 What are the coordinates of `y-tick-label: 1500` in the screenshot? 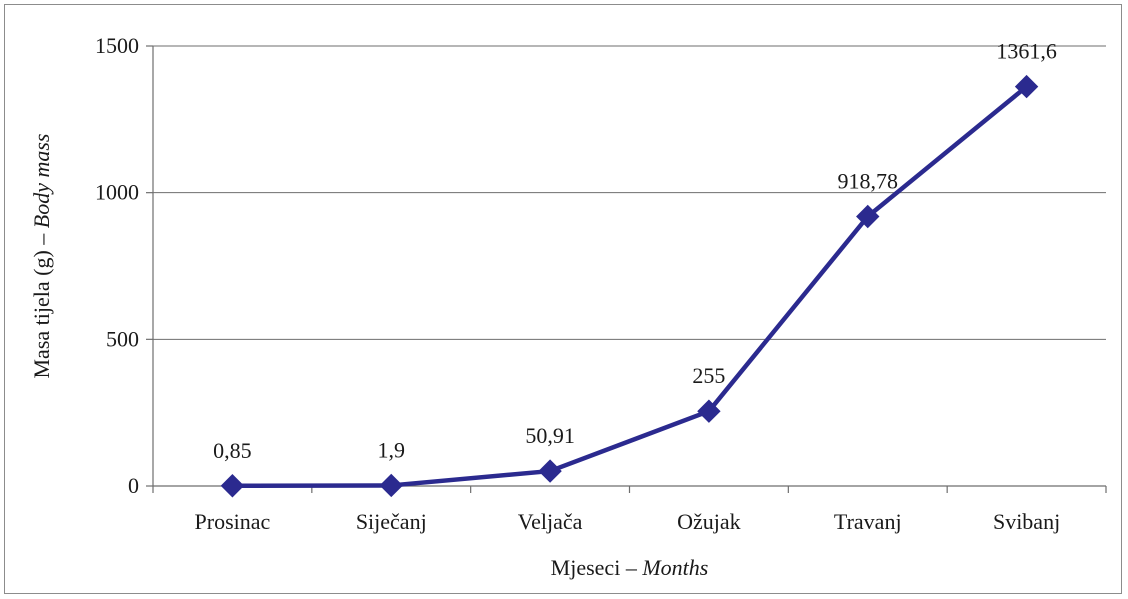 It's located at (117, 45).